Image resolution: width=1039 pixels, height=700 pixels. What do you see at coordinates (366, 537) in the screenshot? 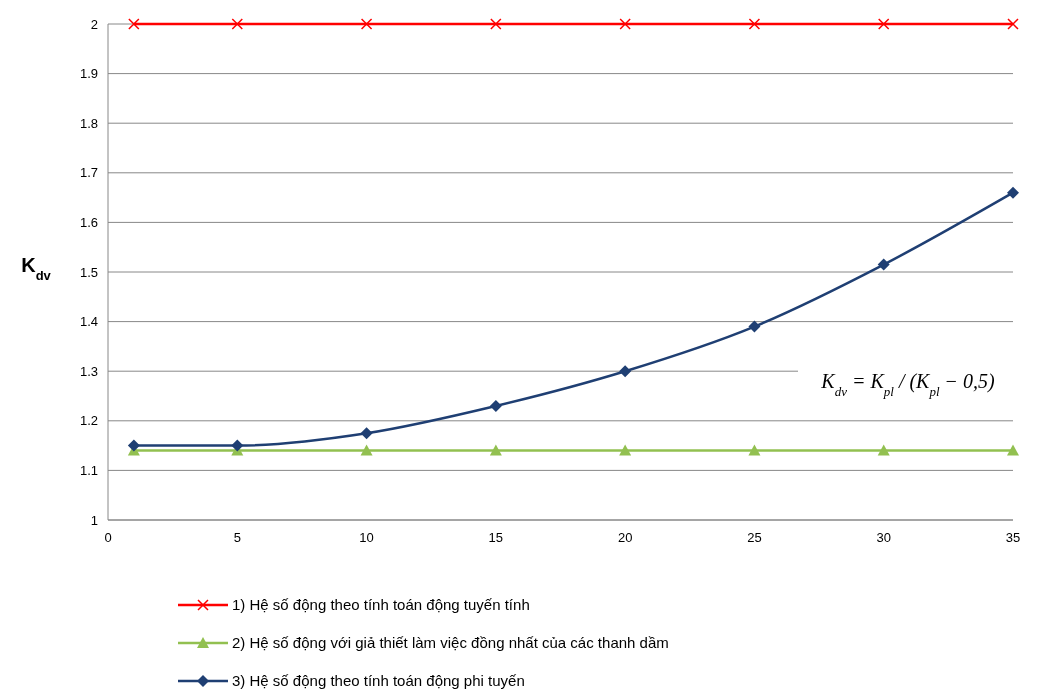
I see `x-tick-label: 10` at bounding box center [366, 537].